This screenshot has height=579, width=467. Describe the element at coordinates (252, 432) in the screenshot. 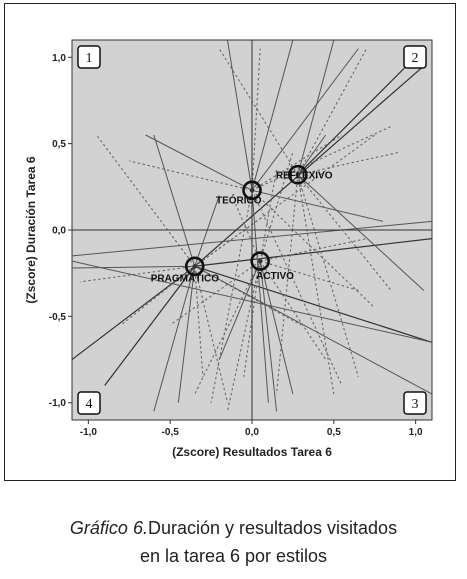

I see `x-tick-label: 0,0` at that location.